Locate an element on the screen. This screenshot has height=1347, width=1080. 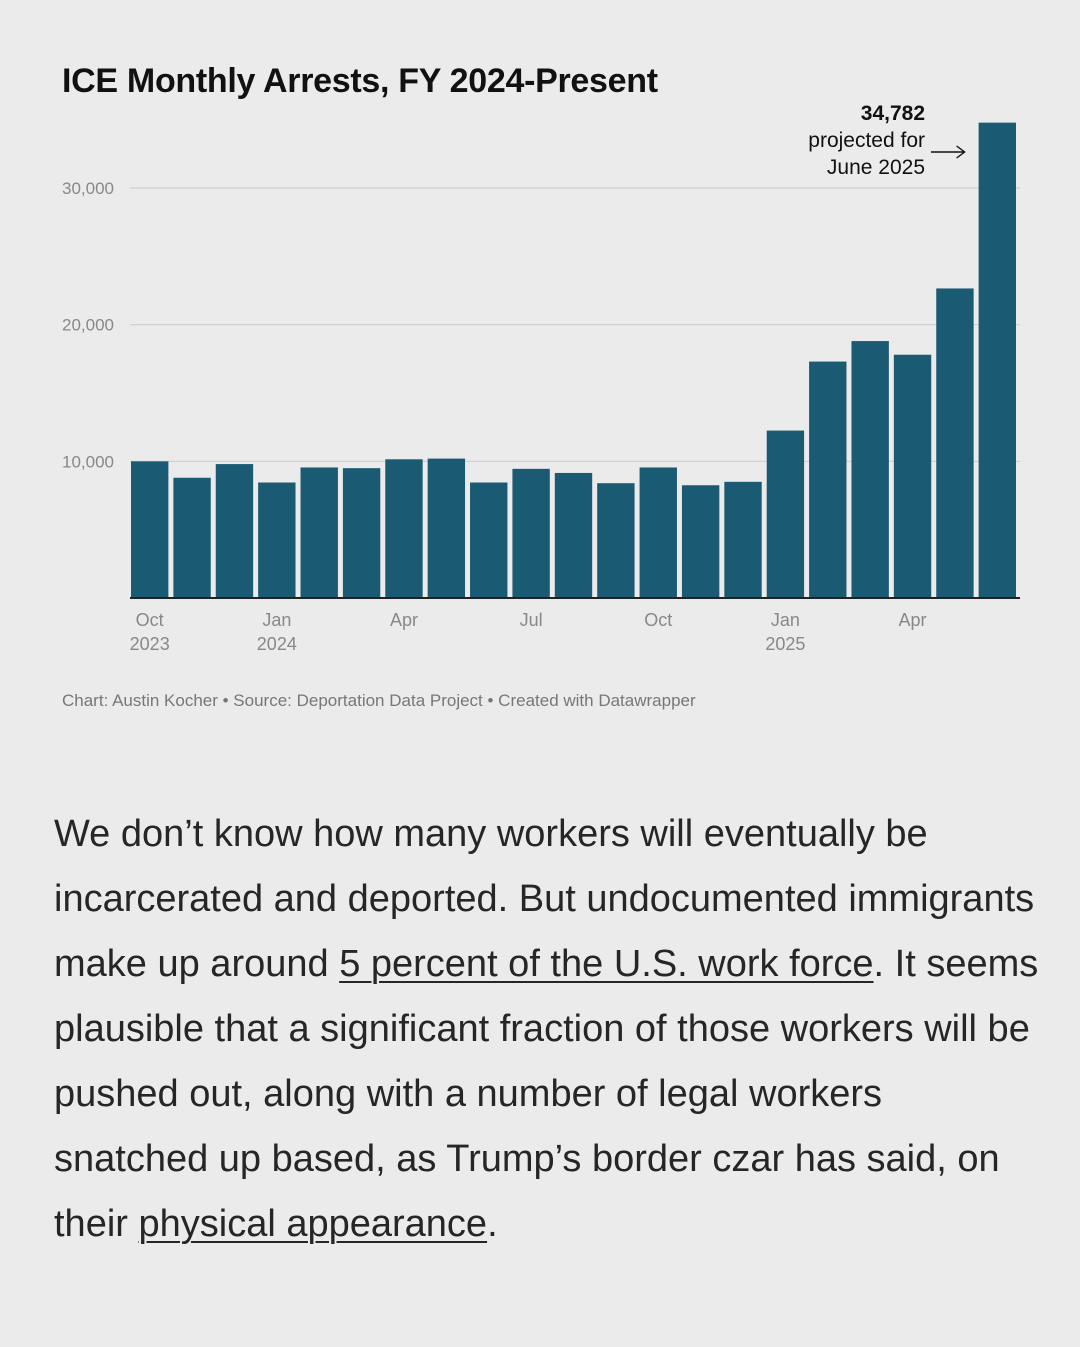
annotation-line-1: projected for is located at coordinates (866, 140).